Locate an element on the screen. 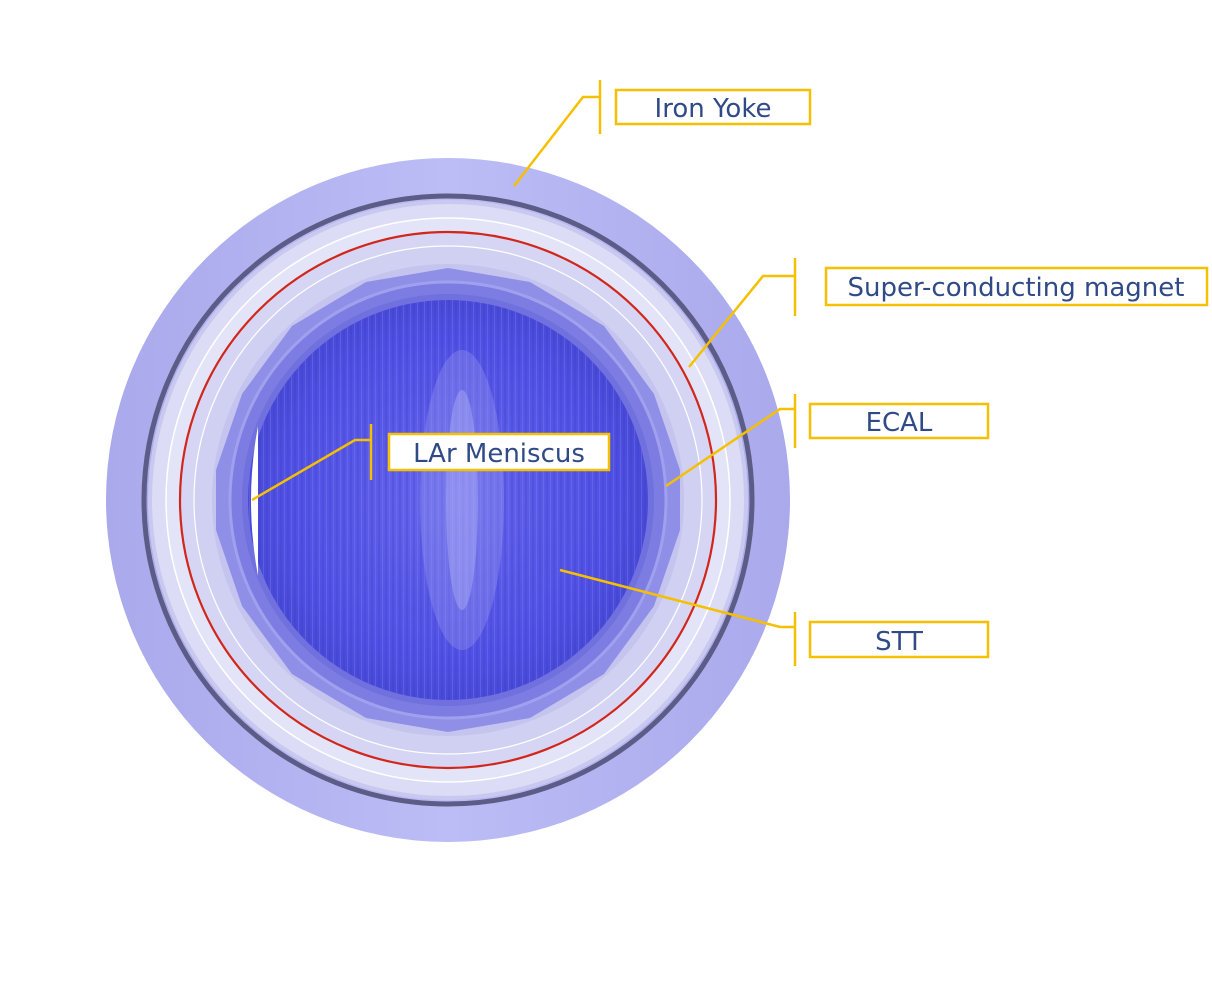  label-magnet-text: Super-conducting magnet is located at coordinates (1016, 288).